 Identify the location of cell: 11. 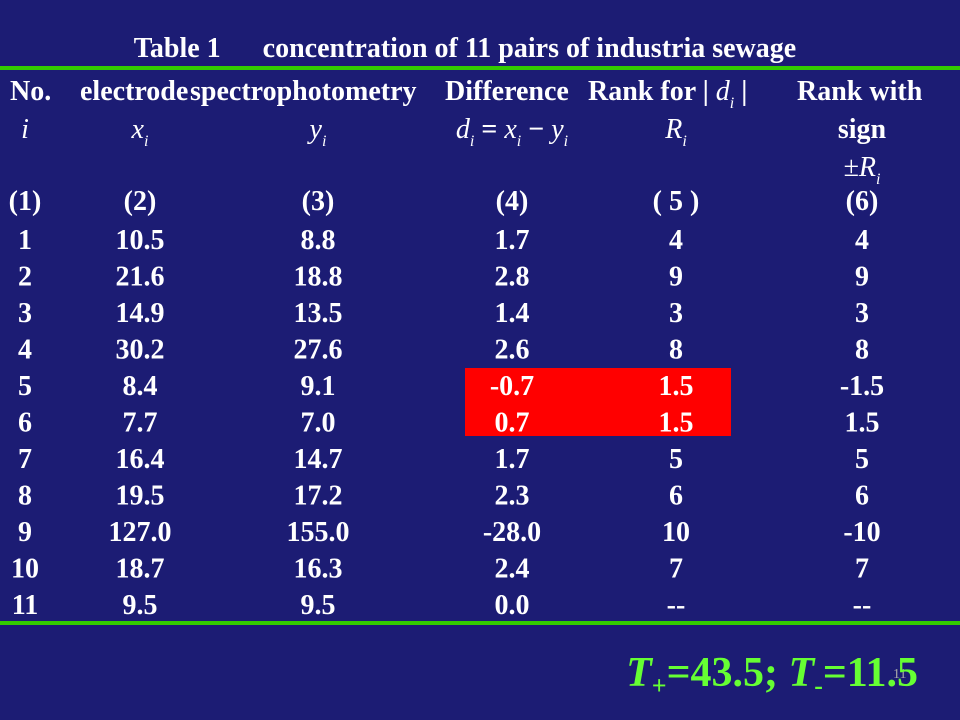
(25, 605).